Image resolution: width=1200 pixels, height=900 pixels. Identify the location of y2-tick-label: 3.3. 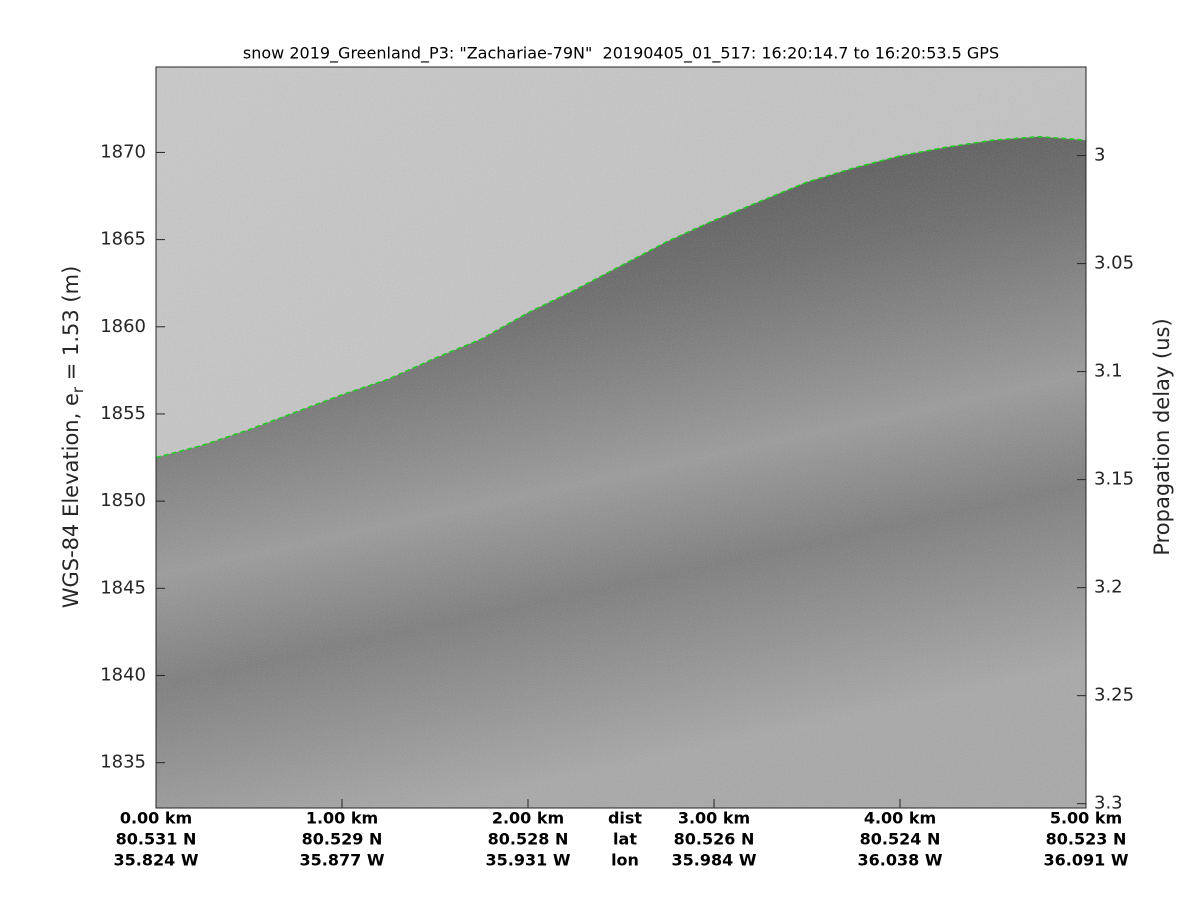
(1108, 803).